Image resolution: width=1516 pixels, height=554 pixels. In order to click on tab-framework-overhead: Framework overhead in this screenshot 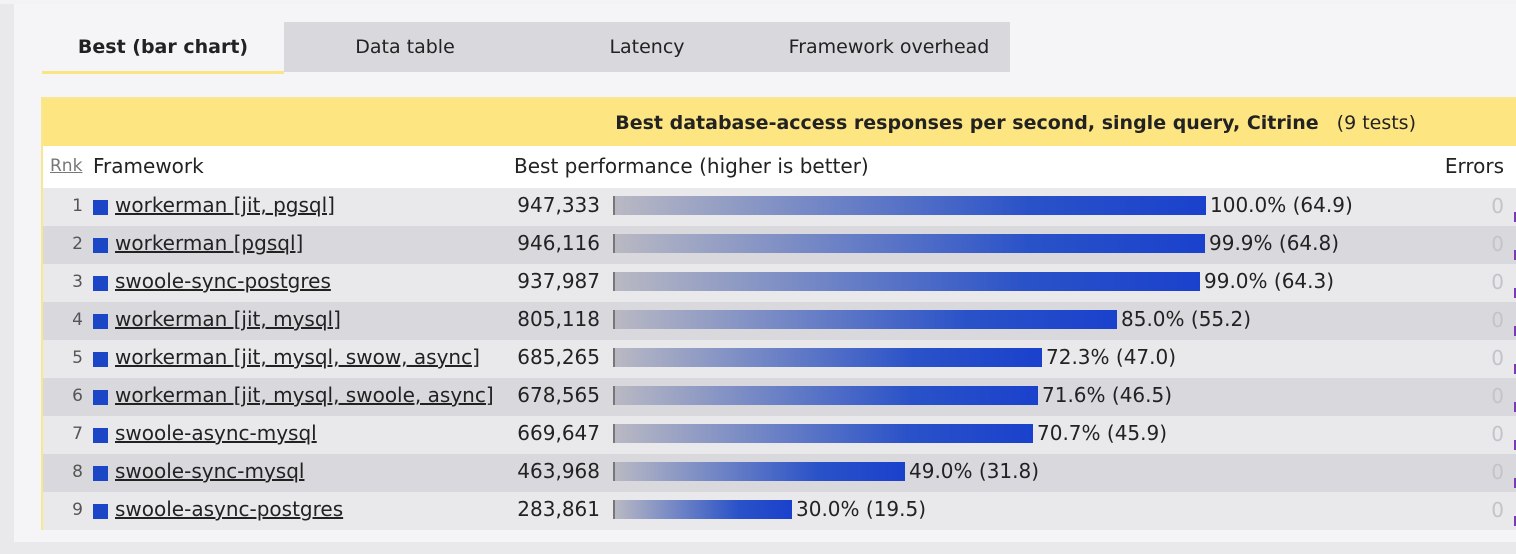, I will do `click(889, 47)`.